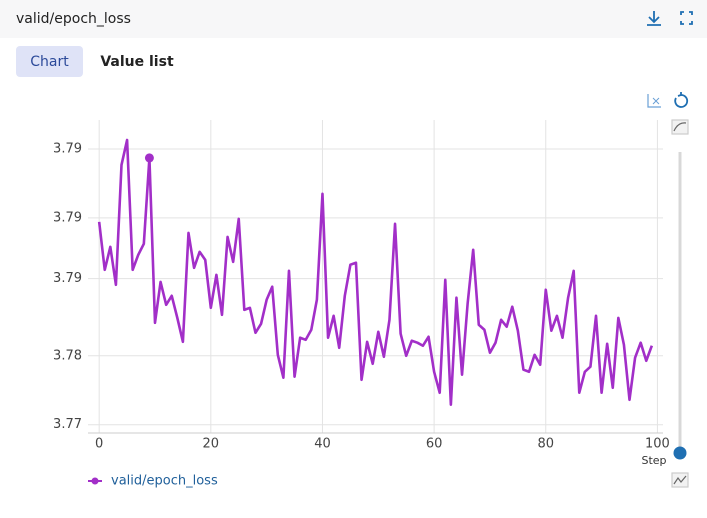 The height and width of the screenshot is (518, 707). I want to click on reset-button, so click(681, 100).